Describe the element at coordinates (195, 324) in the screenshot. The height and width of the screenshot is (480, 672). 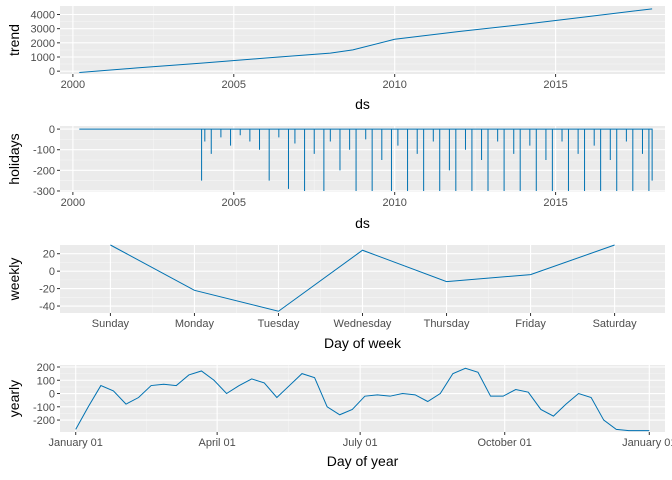
I see `x-tick-label: Monday` at that location.